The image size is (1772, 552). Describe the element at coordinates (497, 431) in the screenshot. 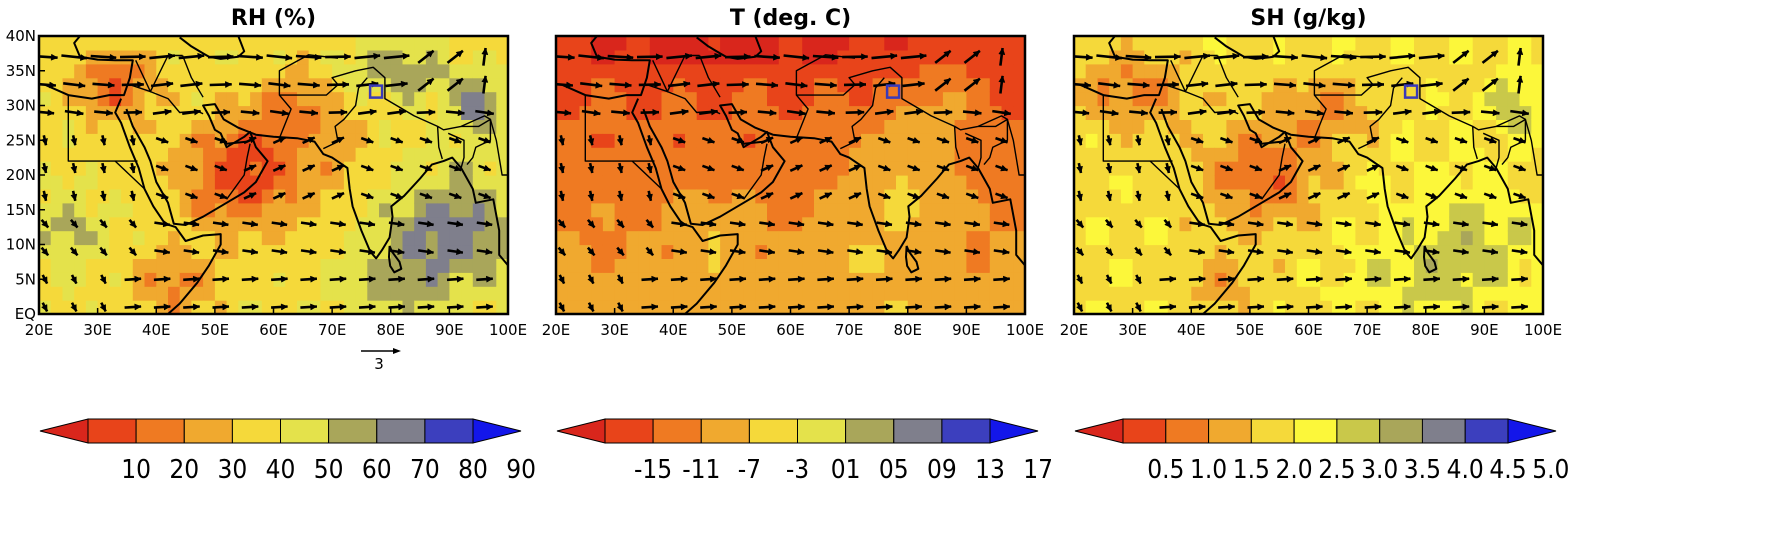

I see `colorbar-over-triangle` at that location.